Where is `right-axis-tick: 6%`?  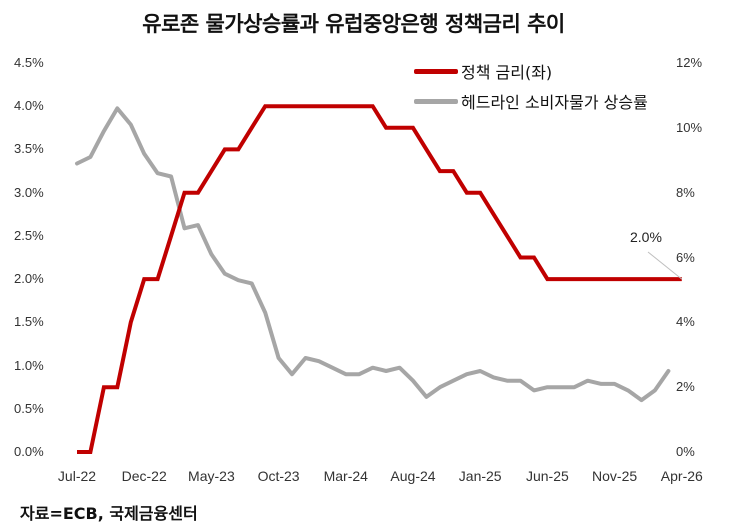
right-axis-tick: 6% is located at coordinates (685, 257).